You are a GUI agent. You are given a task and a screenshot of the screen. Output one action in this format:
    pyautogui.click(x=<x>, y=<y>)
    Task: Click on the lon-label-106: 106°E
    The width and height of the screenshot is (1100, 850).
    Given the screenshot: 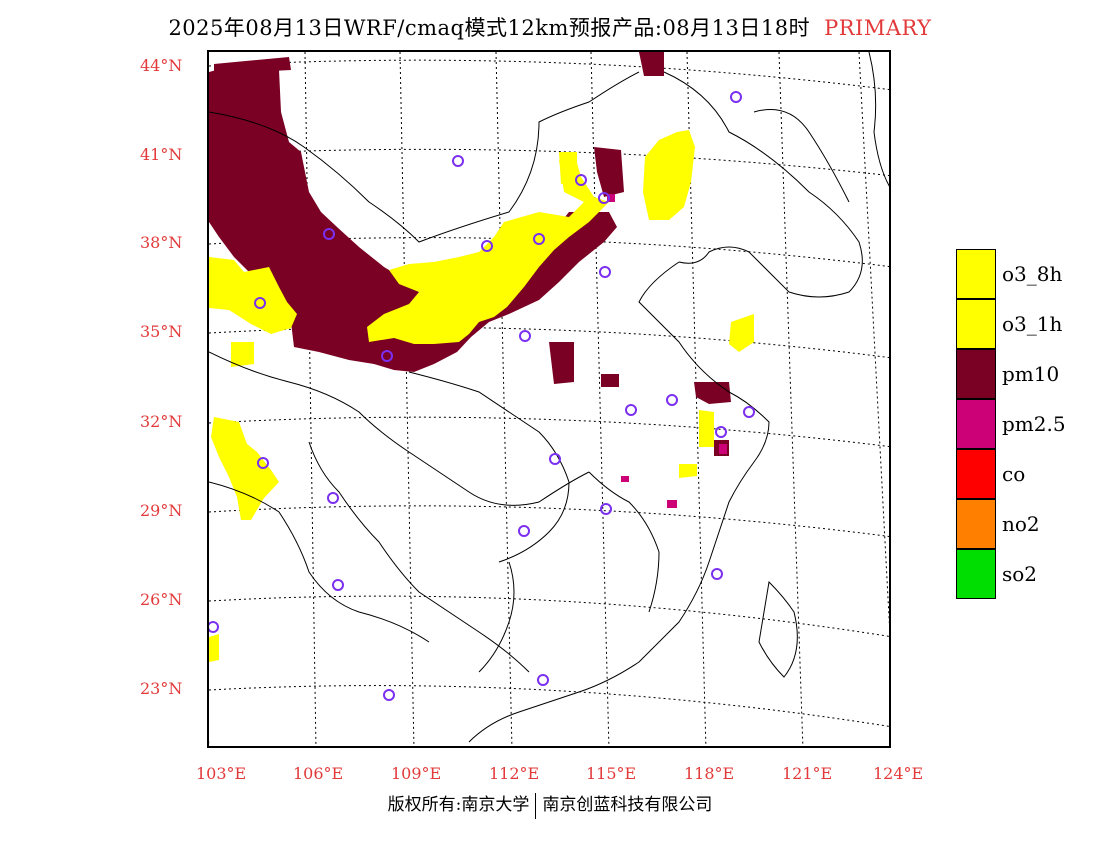 What is the action you would take?
    pyautogui.click(x=318, y=773)
    